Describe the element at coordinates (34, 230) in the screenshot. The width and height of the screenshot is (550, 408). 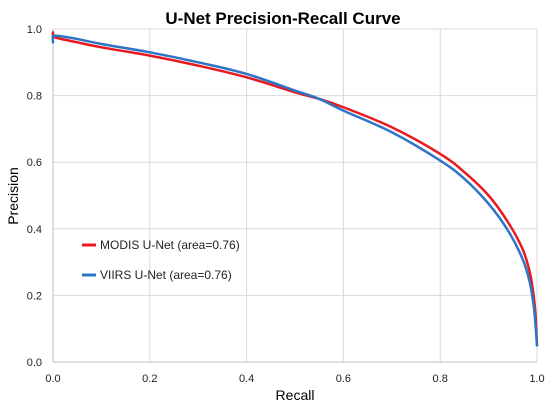
I see `y-tick-label: 0.4` at that location.